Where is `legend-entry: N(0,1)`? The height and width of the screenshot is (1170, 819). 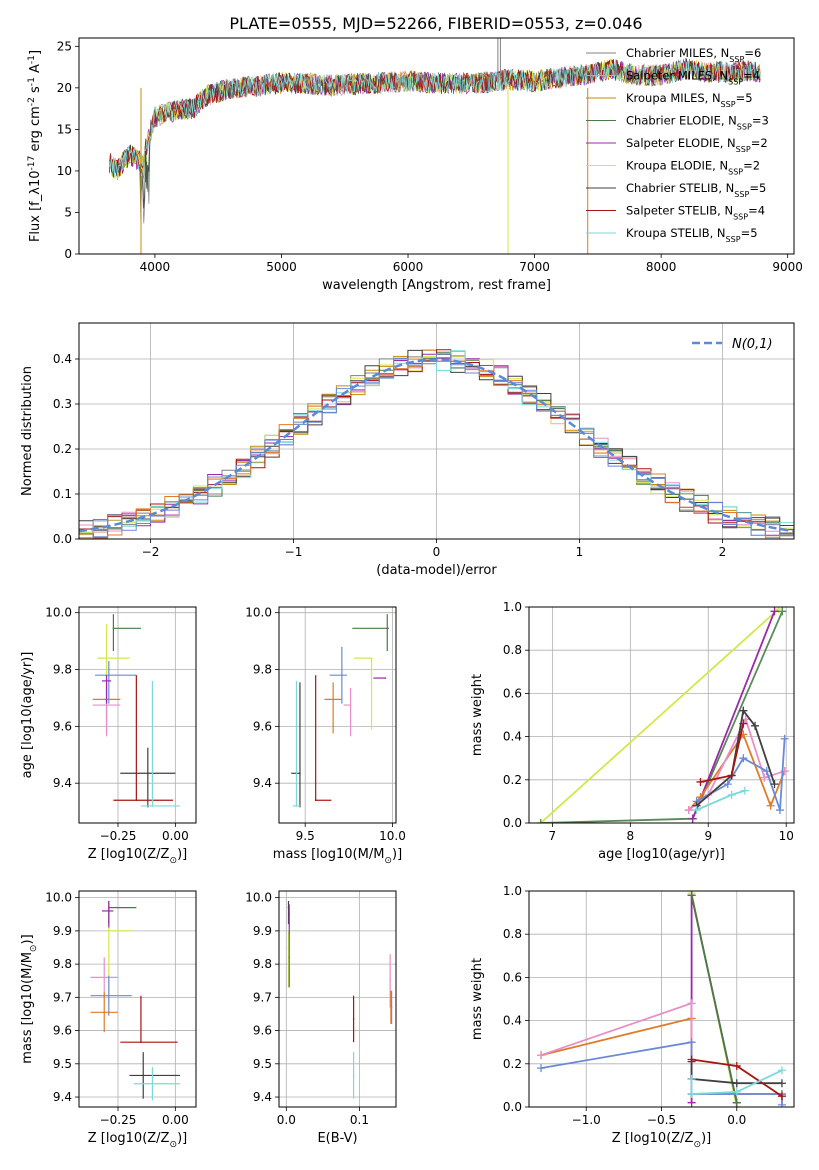 legend-entry: N(0,1) is located at coordinates (752, 344).